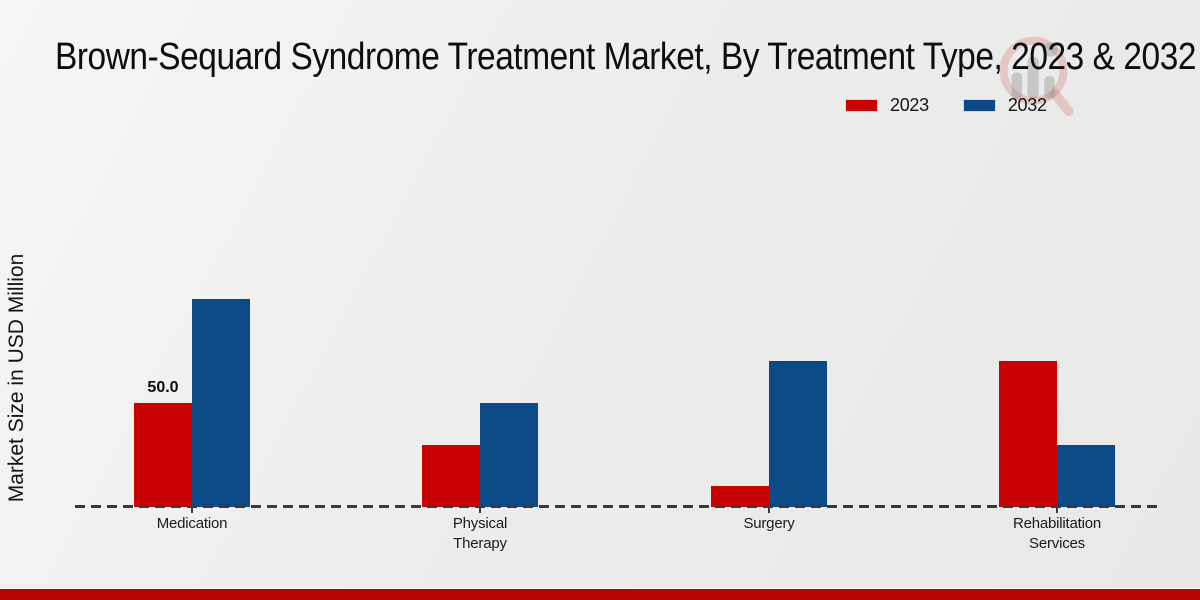 The width and height of the screenshot is (1200, 600). What do you see at coordinates (1057, 534) in the screenshot?
I see `category-label-rehabilitation-services: Rehabilitation Services` at bounding box center [1057, 534].